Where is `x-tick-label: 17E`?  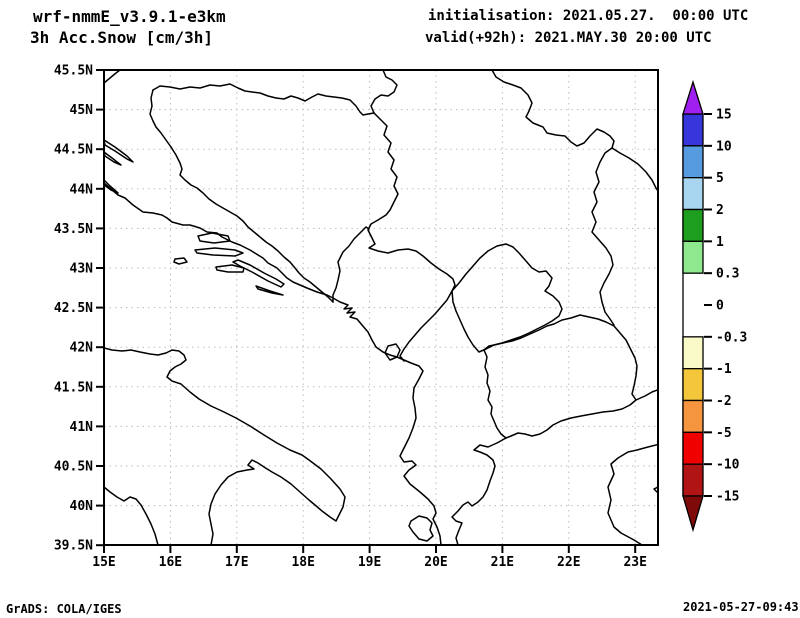 x-tick-label: 17E is located at coordinates (236, 562).